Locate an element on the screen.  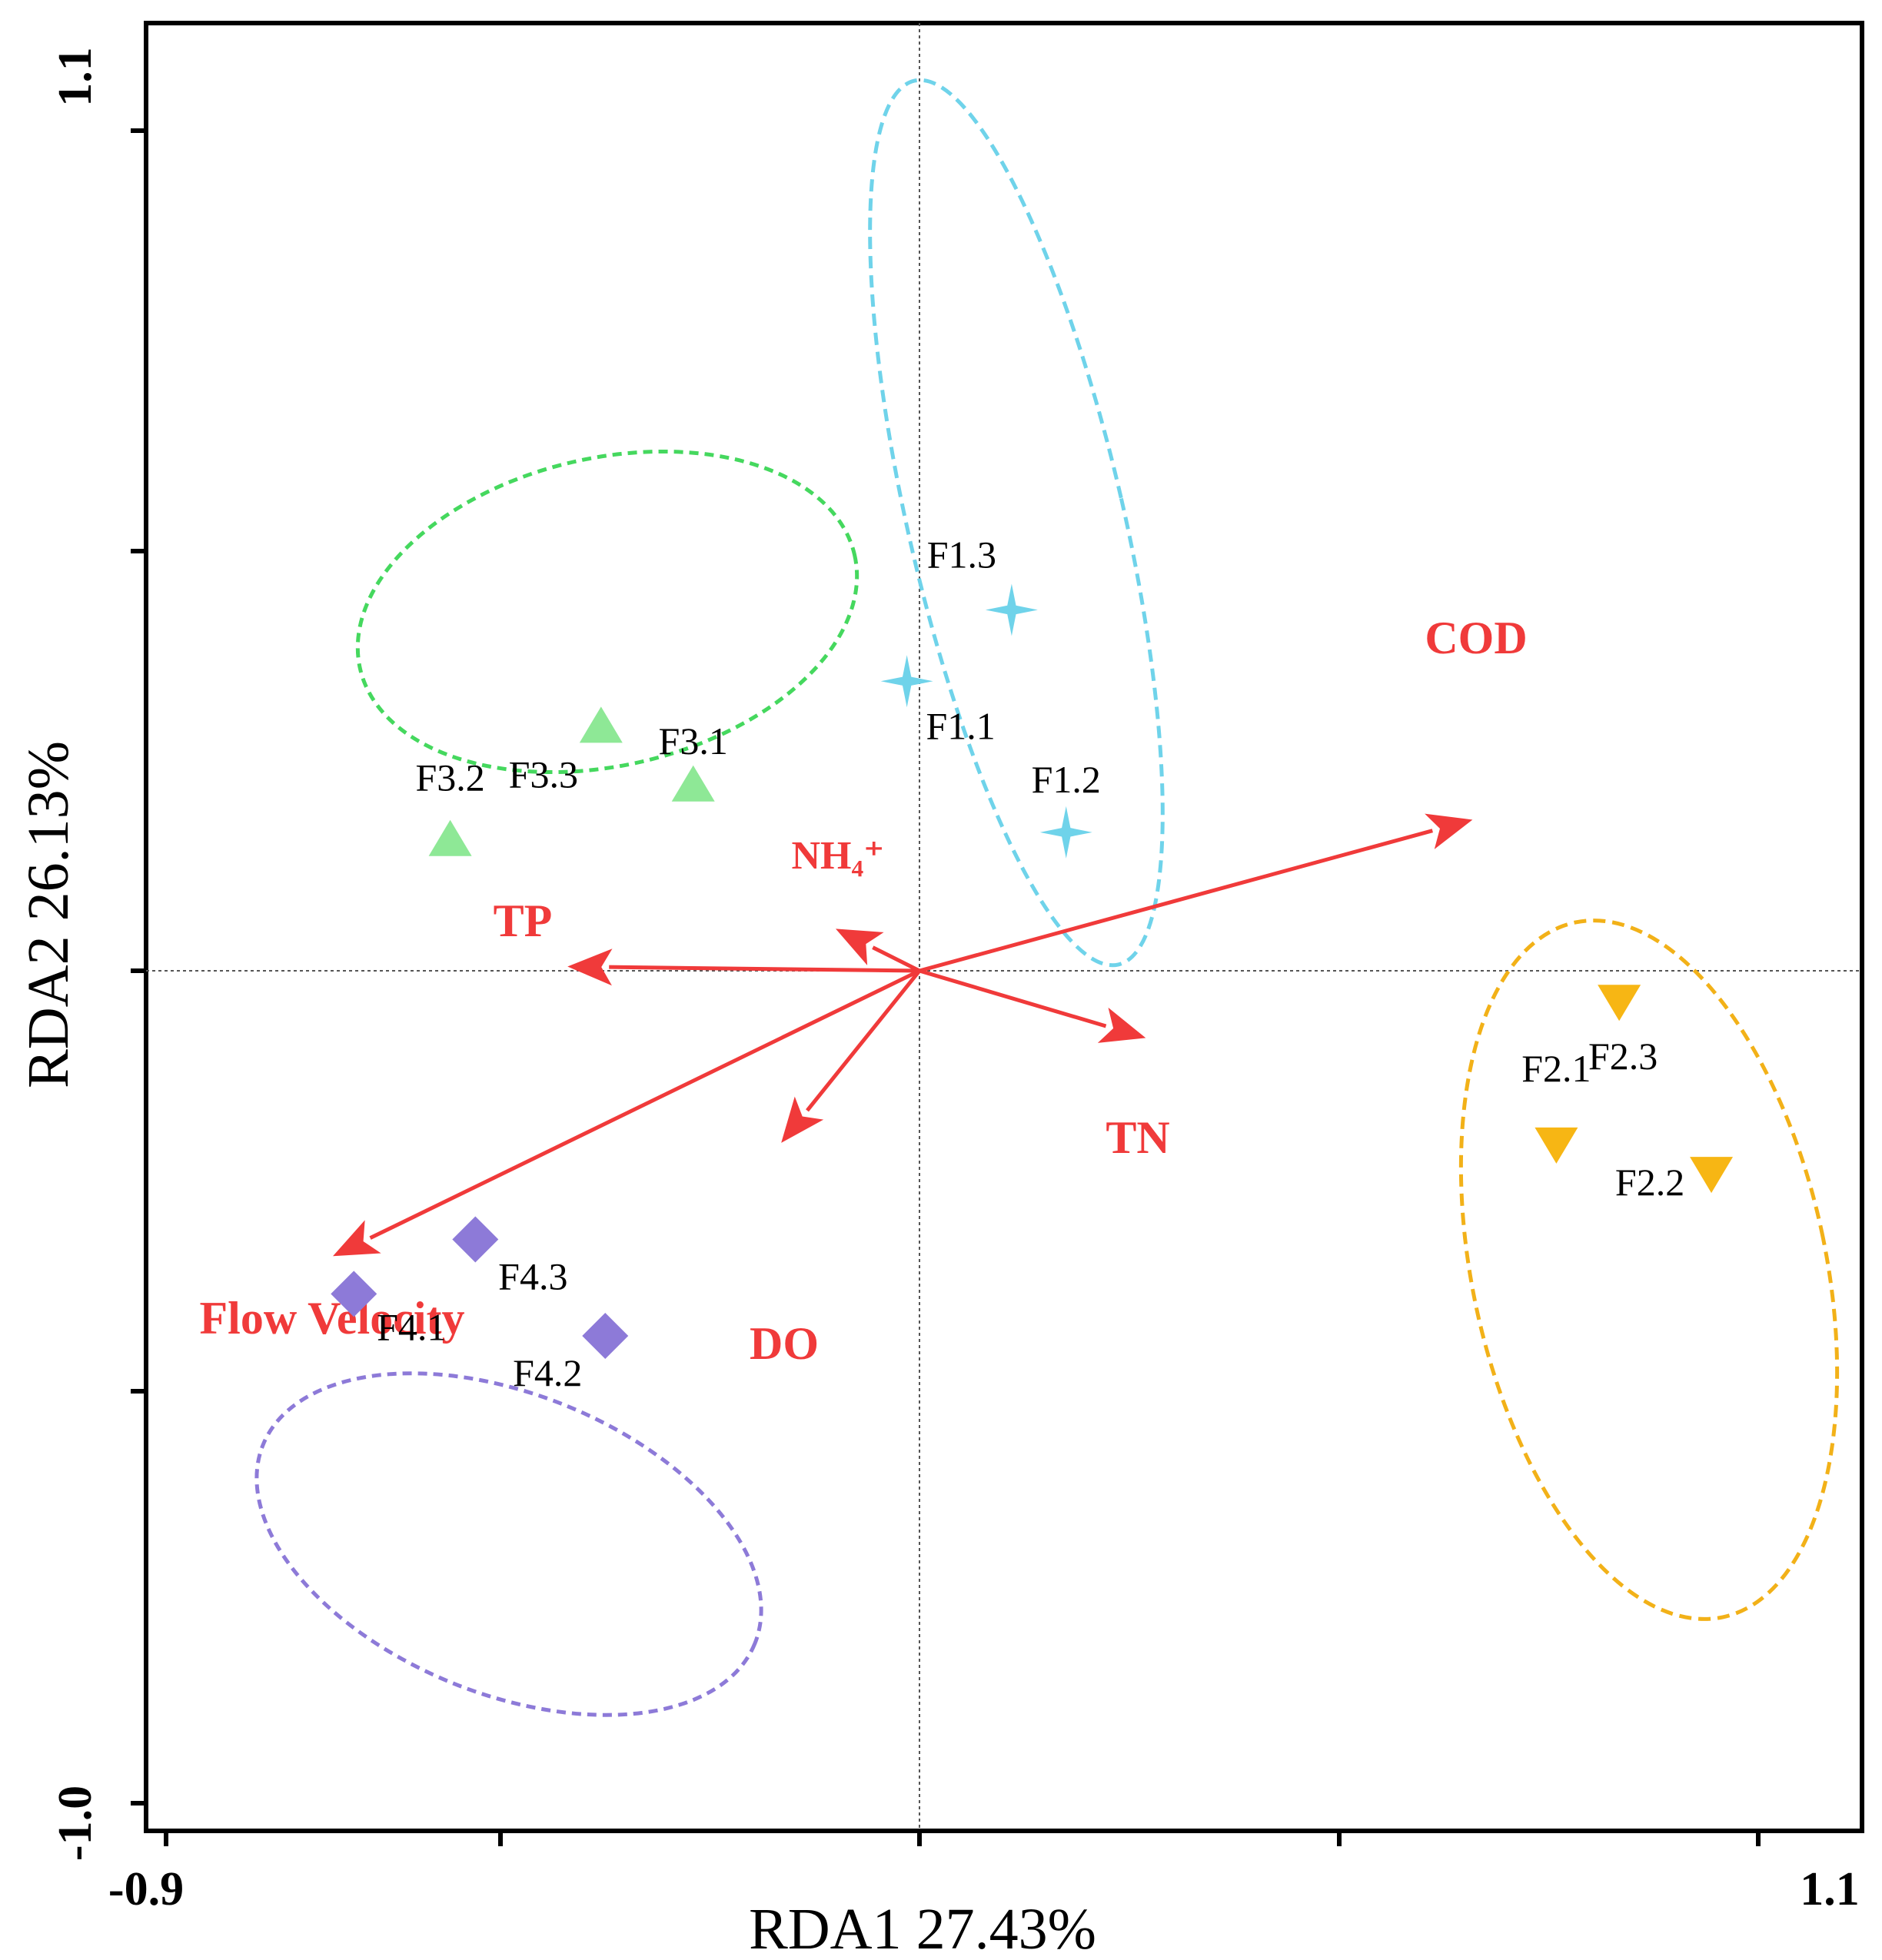
group-ellipse-F3 is located at coordinates (607, 612).